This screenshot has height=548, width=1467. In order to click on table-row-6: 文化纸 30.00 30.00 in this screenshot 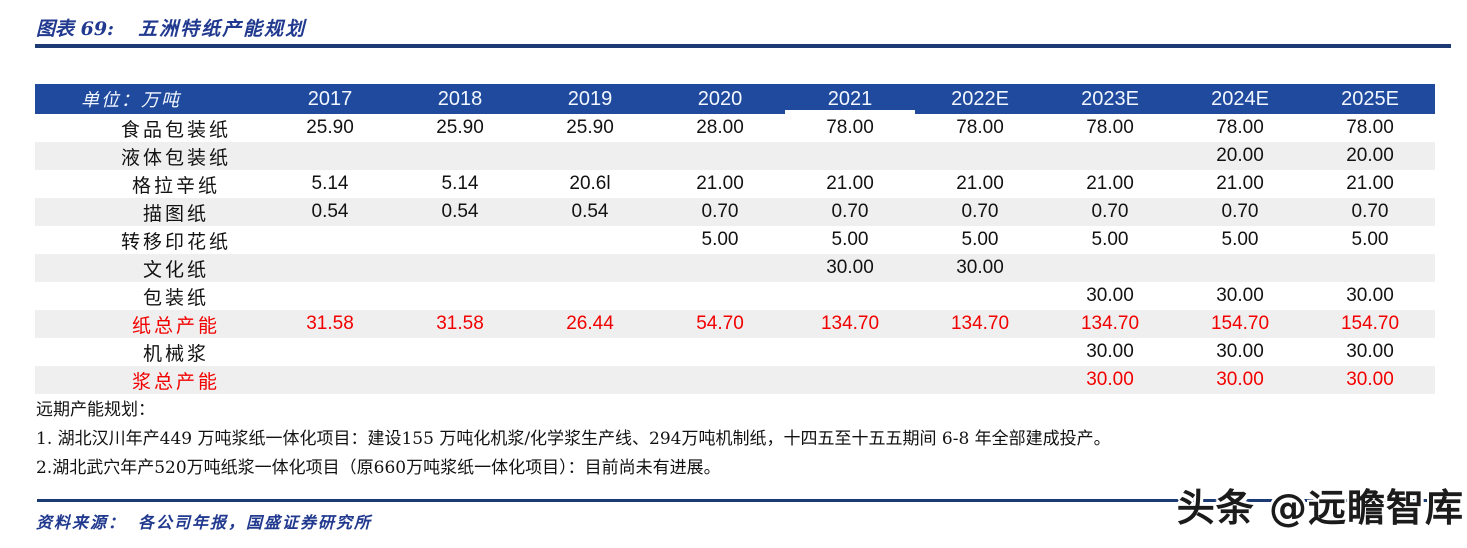, I will do `click(735, 268)`.